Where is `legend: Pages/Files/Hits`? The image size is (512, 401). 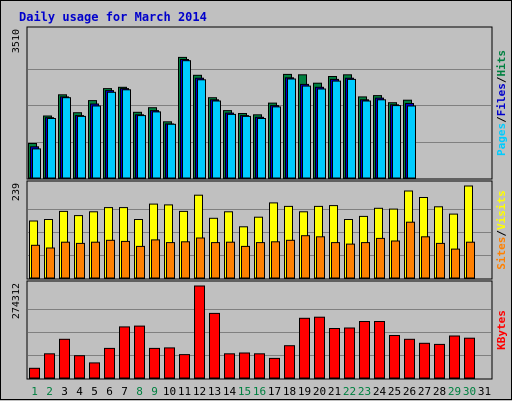
legend: Pages/Files/Hits is located at coordinates (501, 103).